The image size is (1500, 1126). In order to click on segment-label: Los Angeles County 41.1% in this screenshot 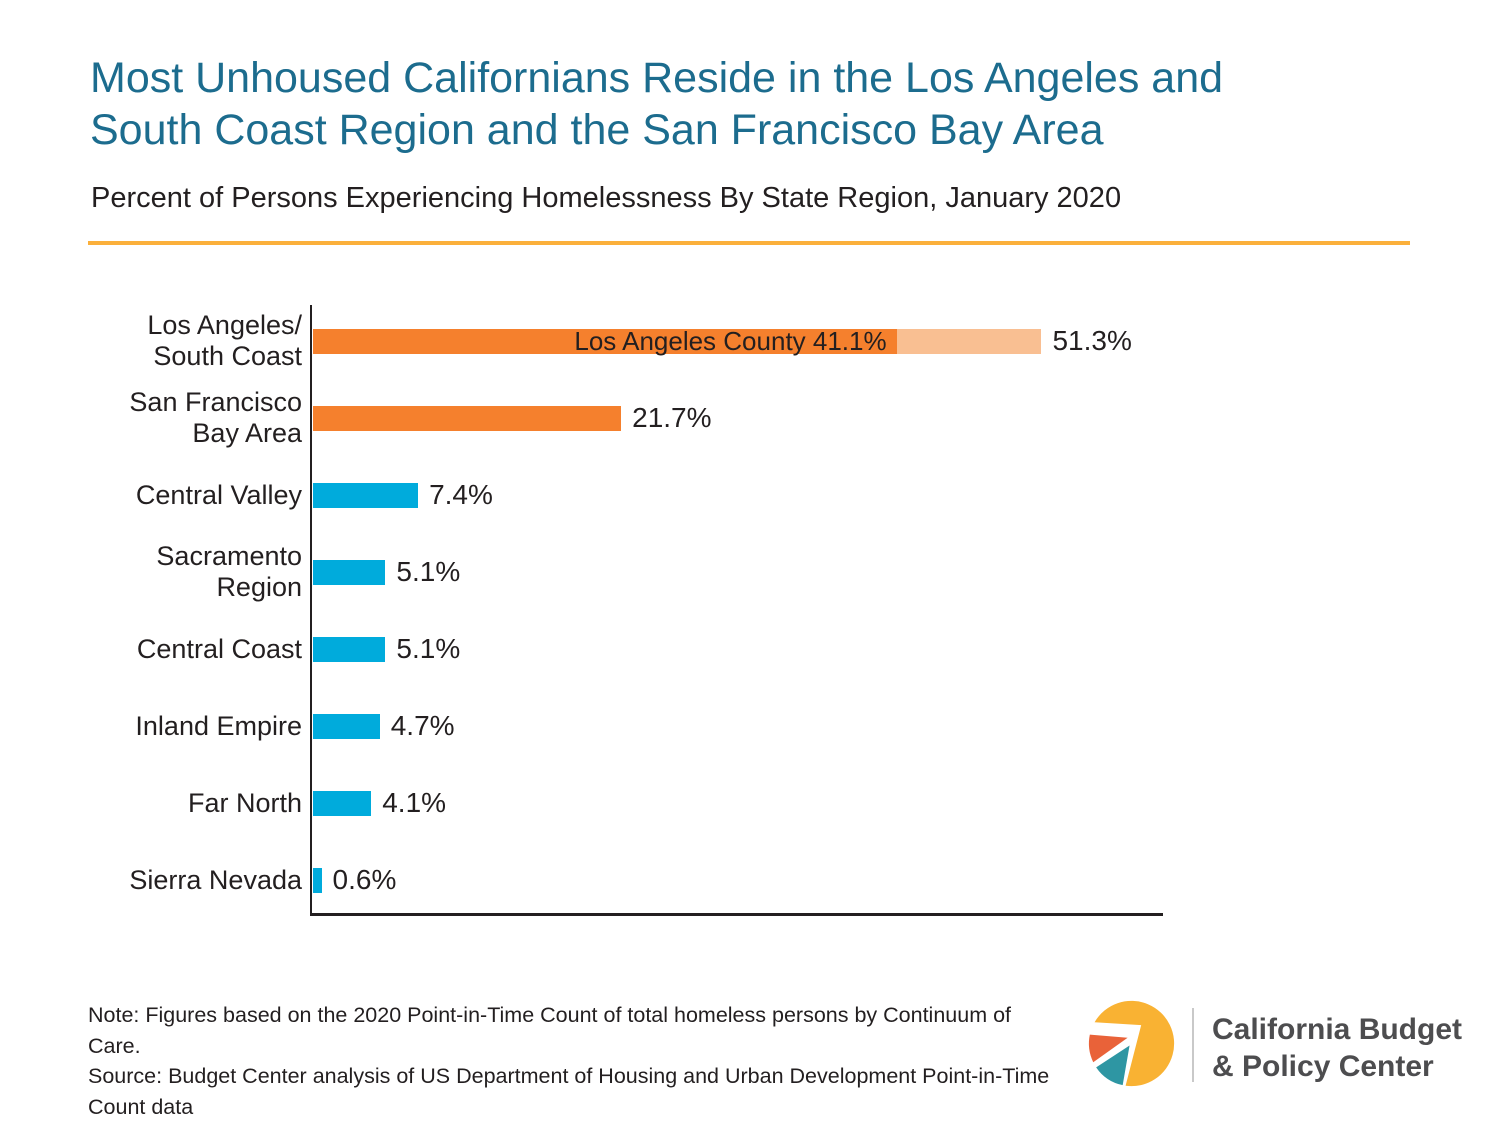, I will do `click(730, 340)`.